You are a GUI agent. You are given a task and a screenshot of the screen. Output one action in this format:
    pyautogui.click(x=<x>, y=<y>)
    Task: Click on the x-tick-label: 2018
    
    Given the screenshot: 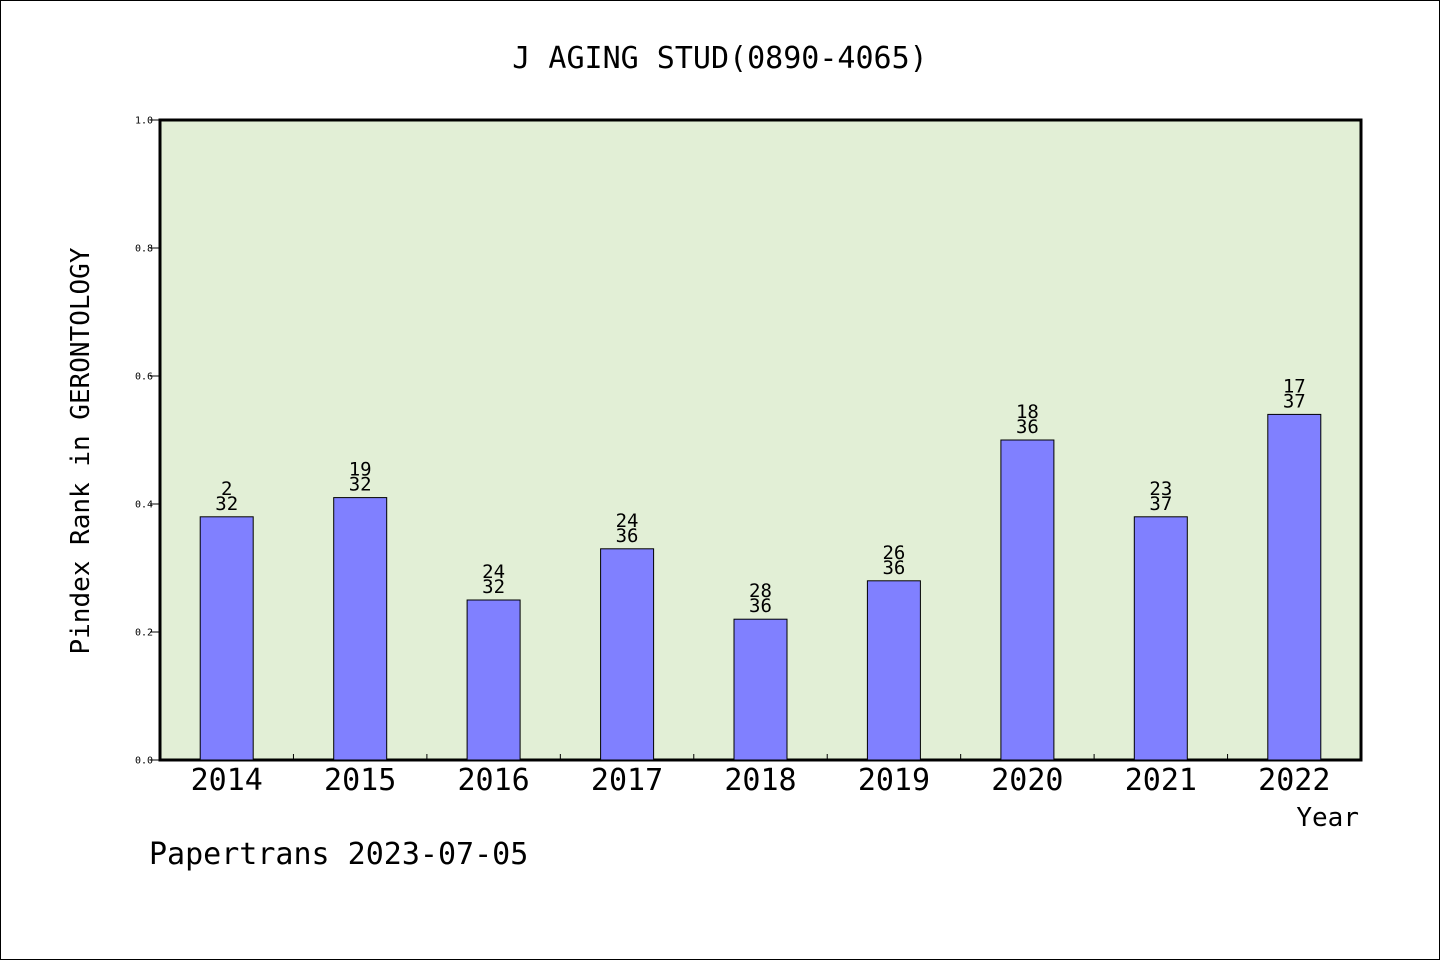 What is the action you would take?
    pyautogui.click(x=760, y=780)
    